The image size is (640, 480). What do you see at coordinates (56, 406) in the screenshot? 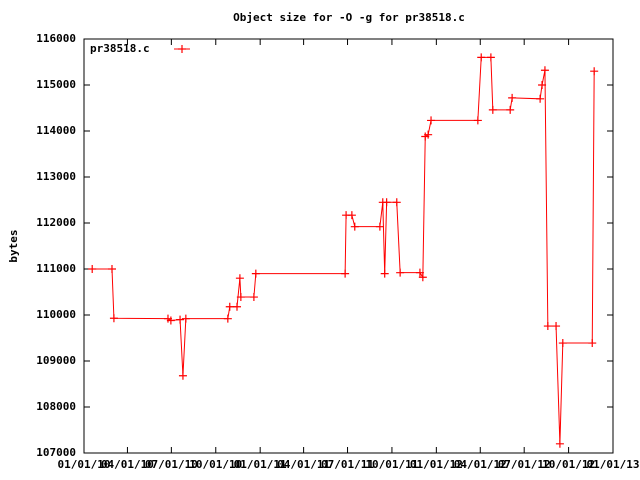
I see `y-tick-label: 108000` at bounding box center [56, 406].